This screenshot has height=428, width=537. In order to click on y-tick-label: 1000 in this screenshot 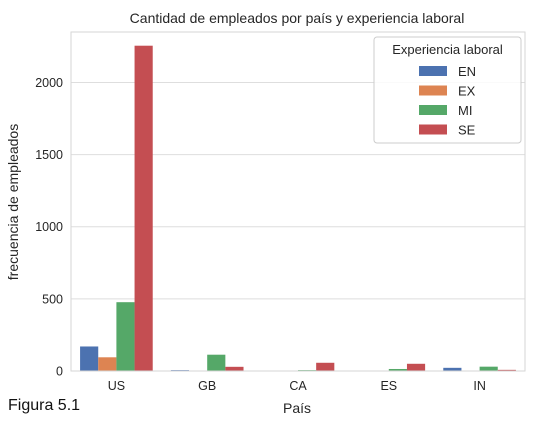, I will do `click(49, 227)`.